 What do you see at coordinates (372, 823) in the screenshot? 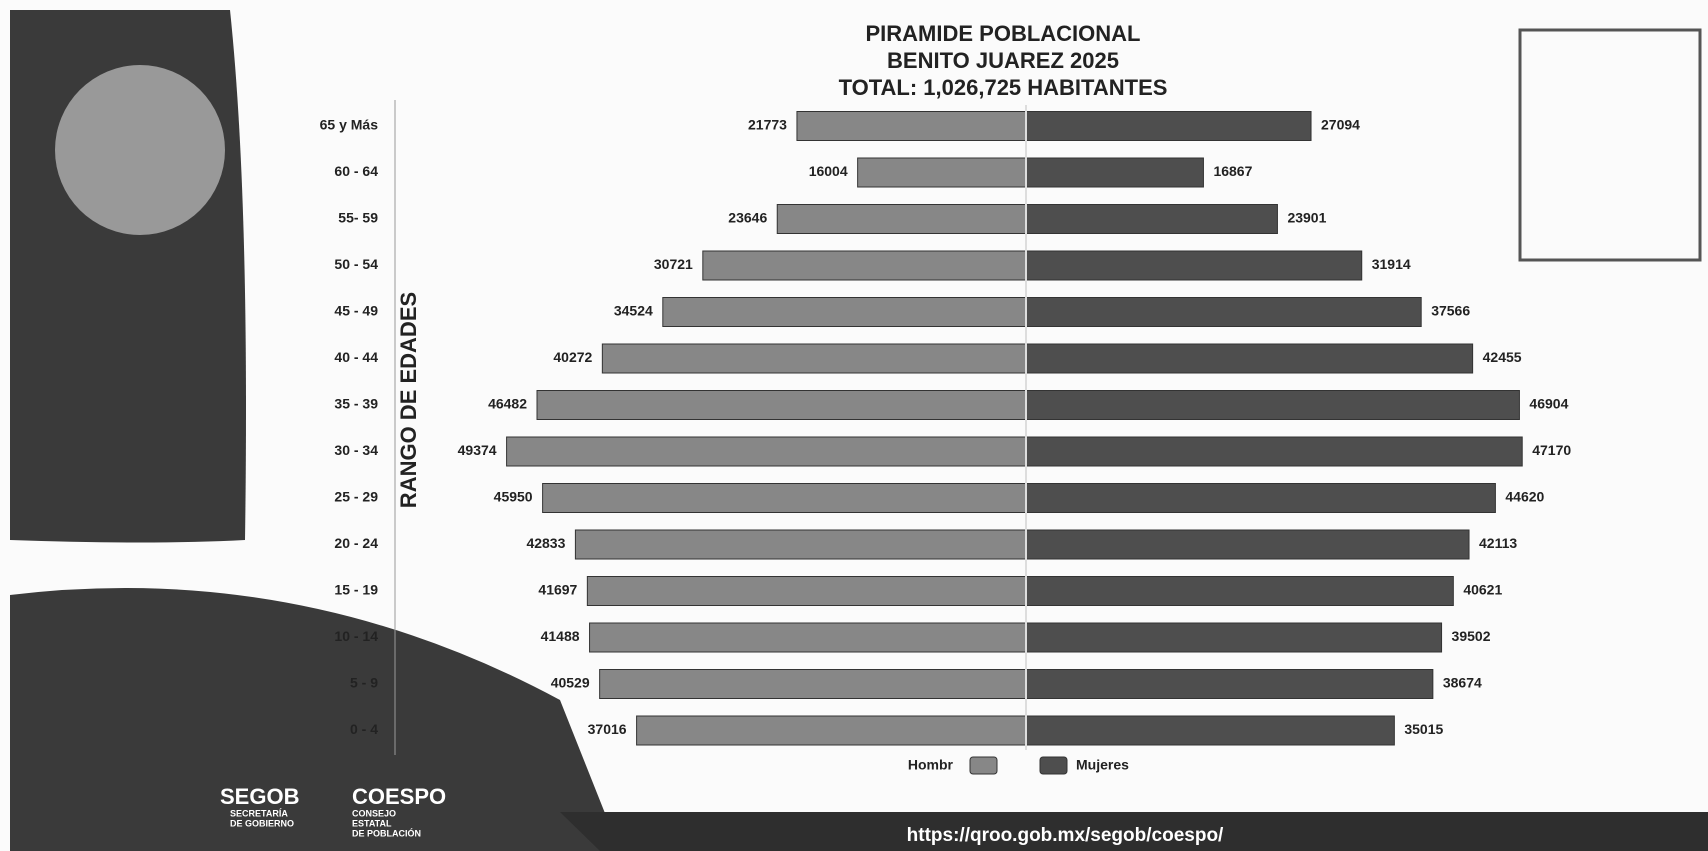
I see `footer-text: ESTATAL` at bounding box center [372, 823].